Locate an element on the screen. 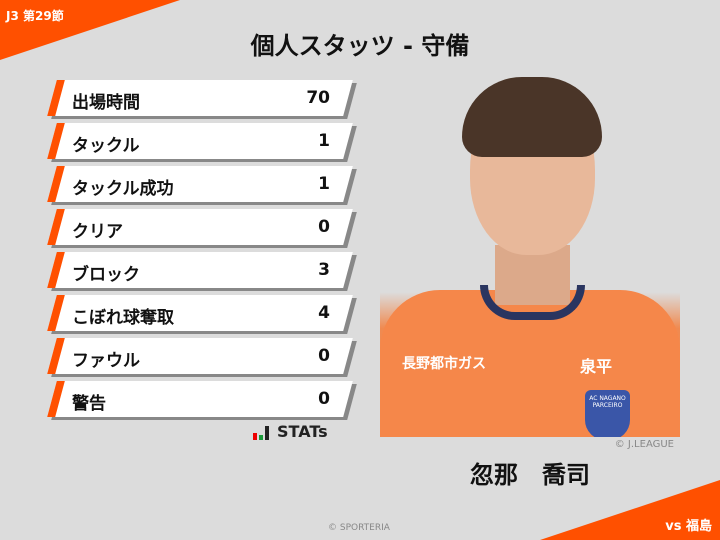 This screenshot has height=540, width=720. stat-row: タックル成功 1 is located at coordinates (202, 185).